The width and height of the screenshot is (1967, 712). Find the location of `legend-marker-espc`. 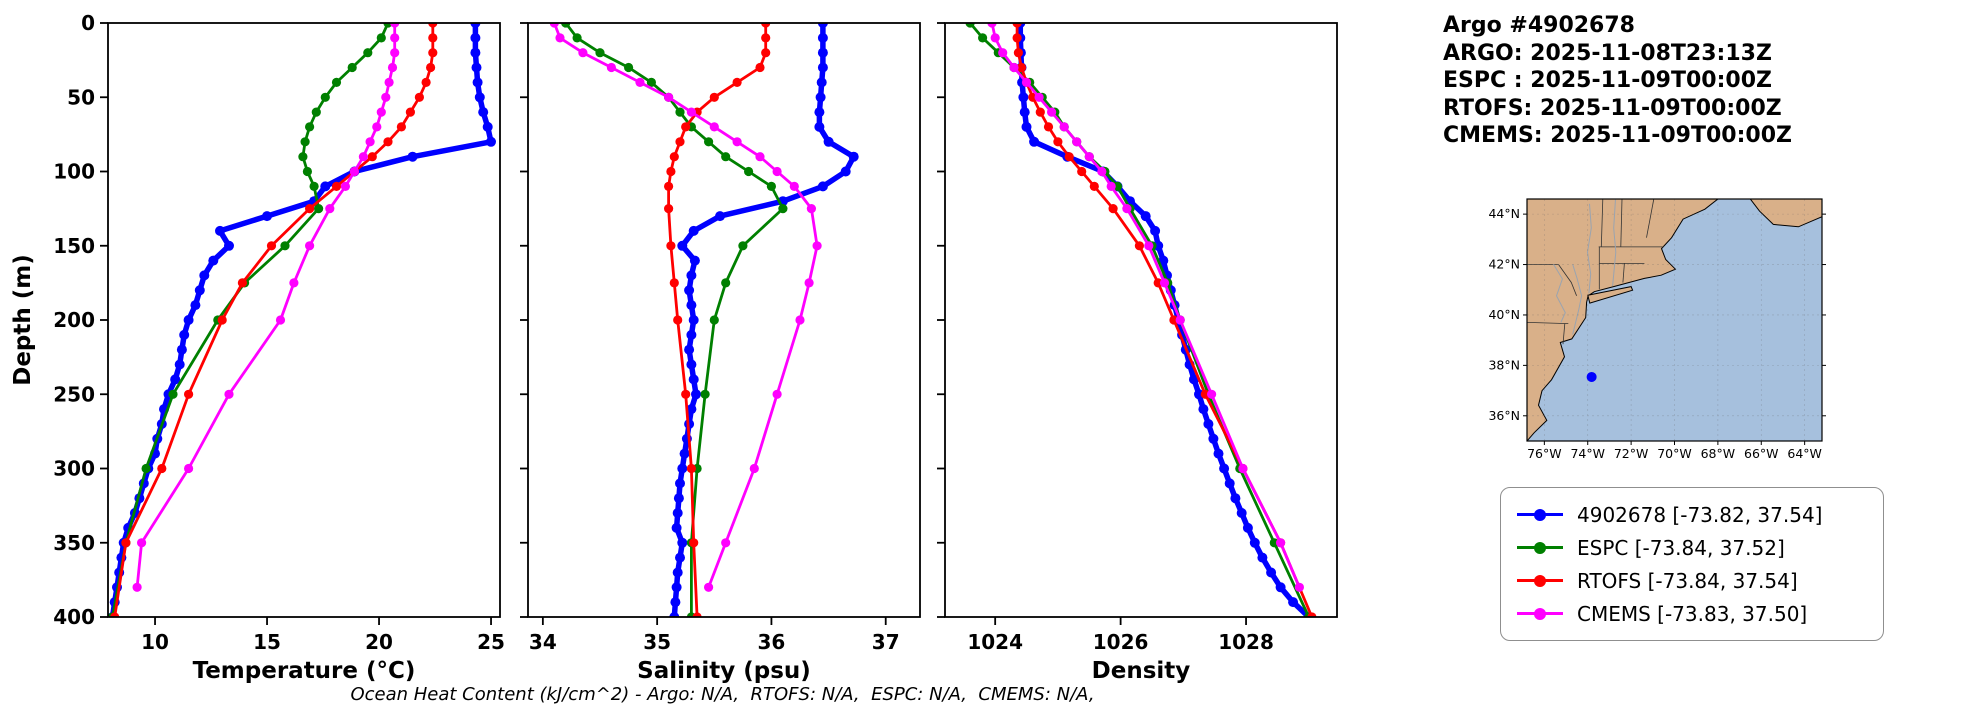

legend-marker-espc is located at coordinates (1540, 548).